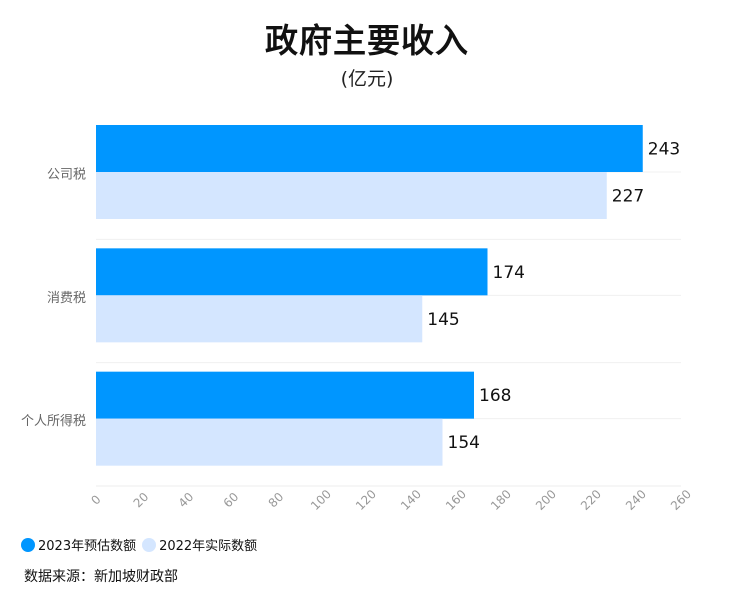  What do you see at coordinates (456, 500) in the screenshot?
I see `x-tick-label: 160` at bounding box center [456, 500].